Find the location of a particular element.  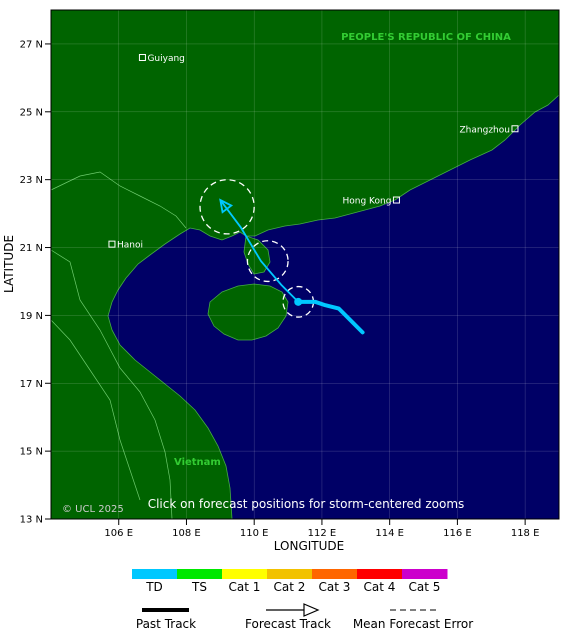

storm-track-layer is located at coordinates (282, 257).